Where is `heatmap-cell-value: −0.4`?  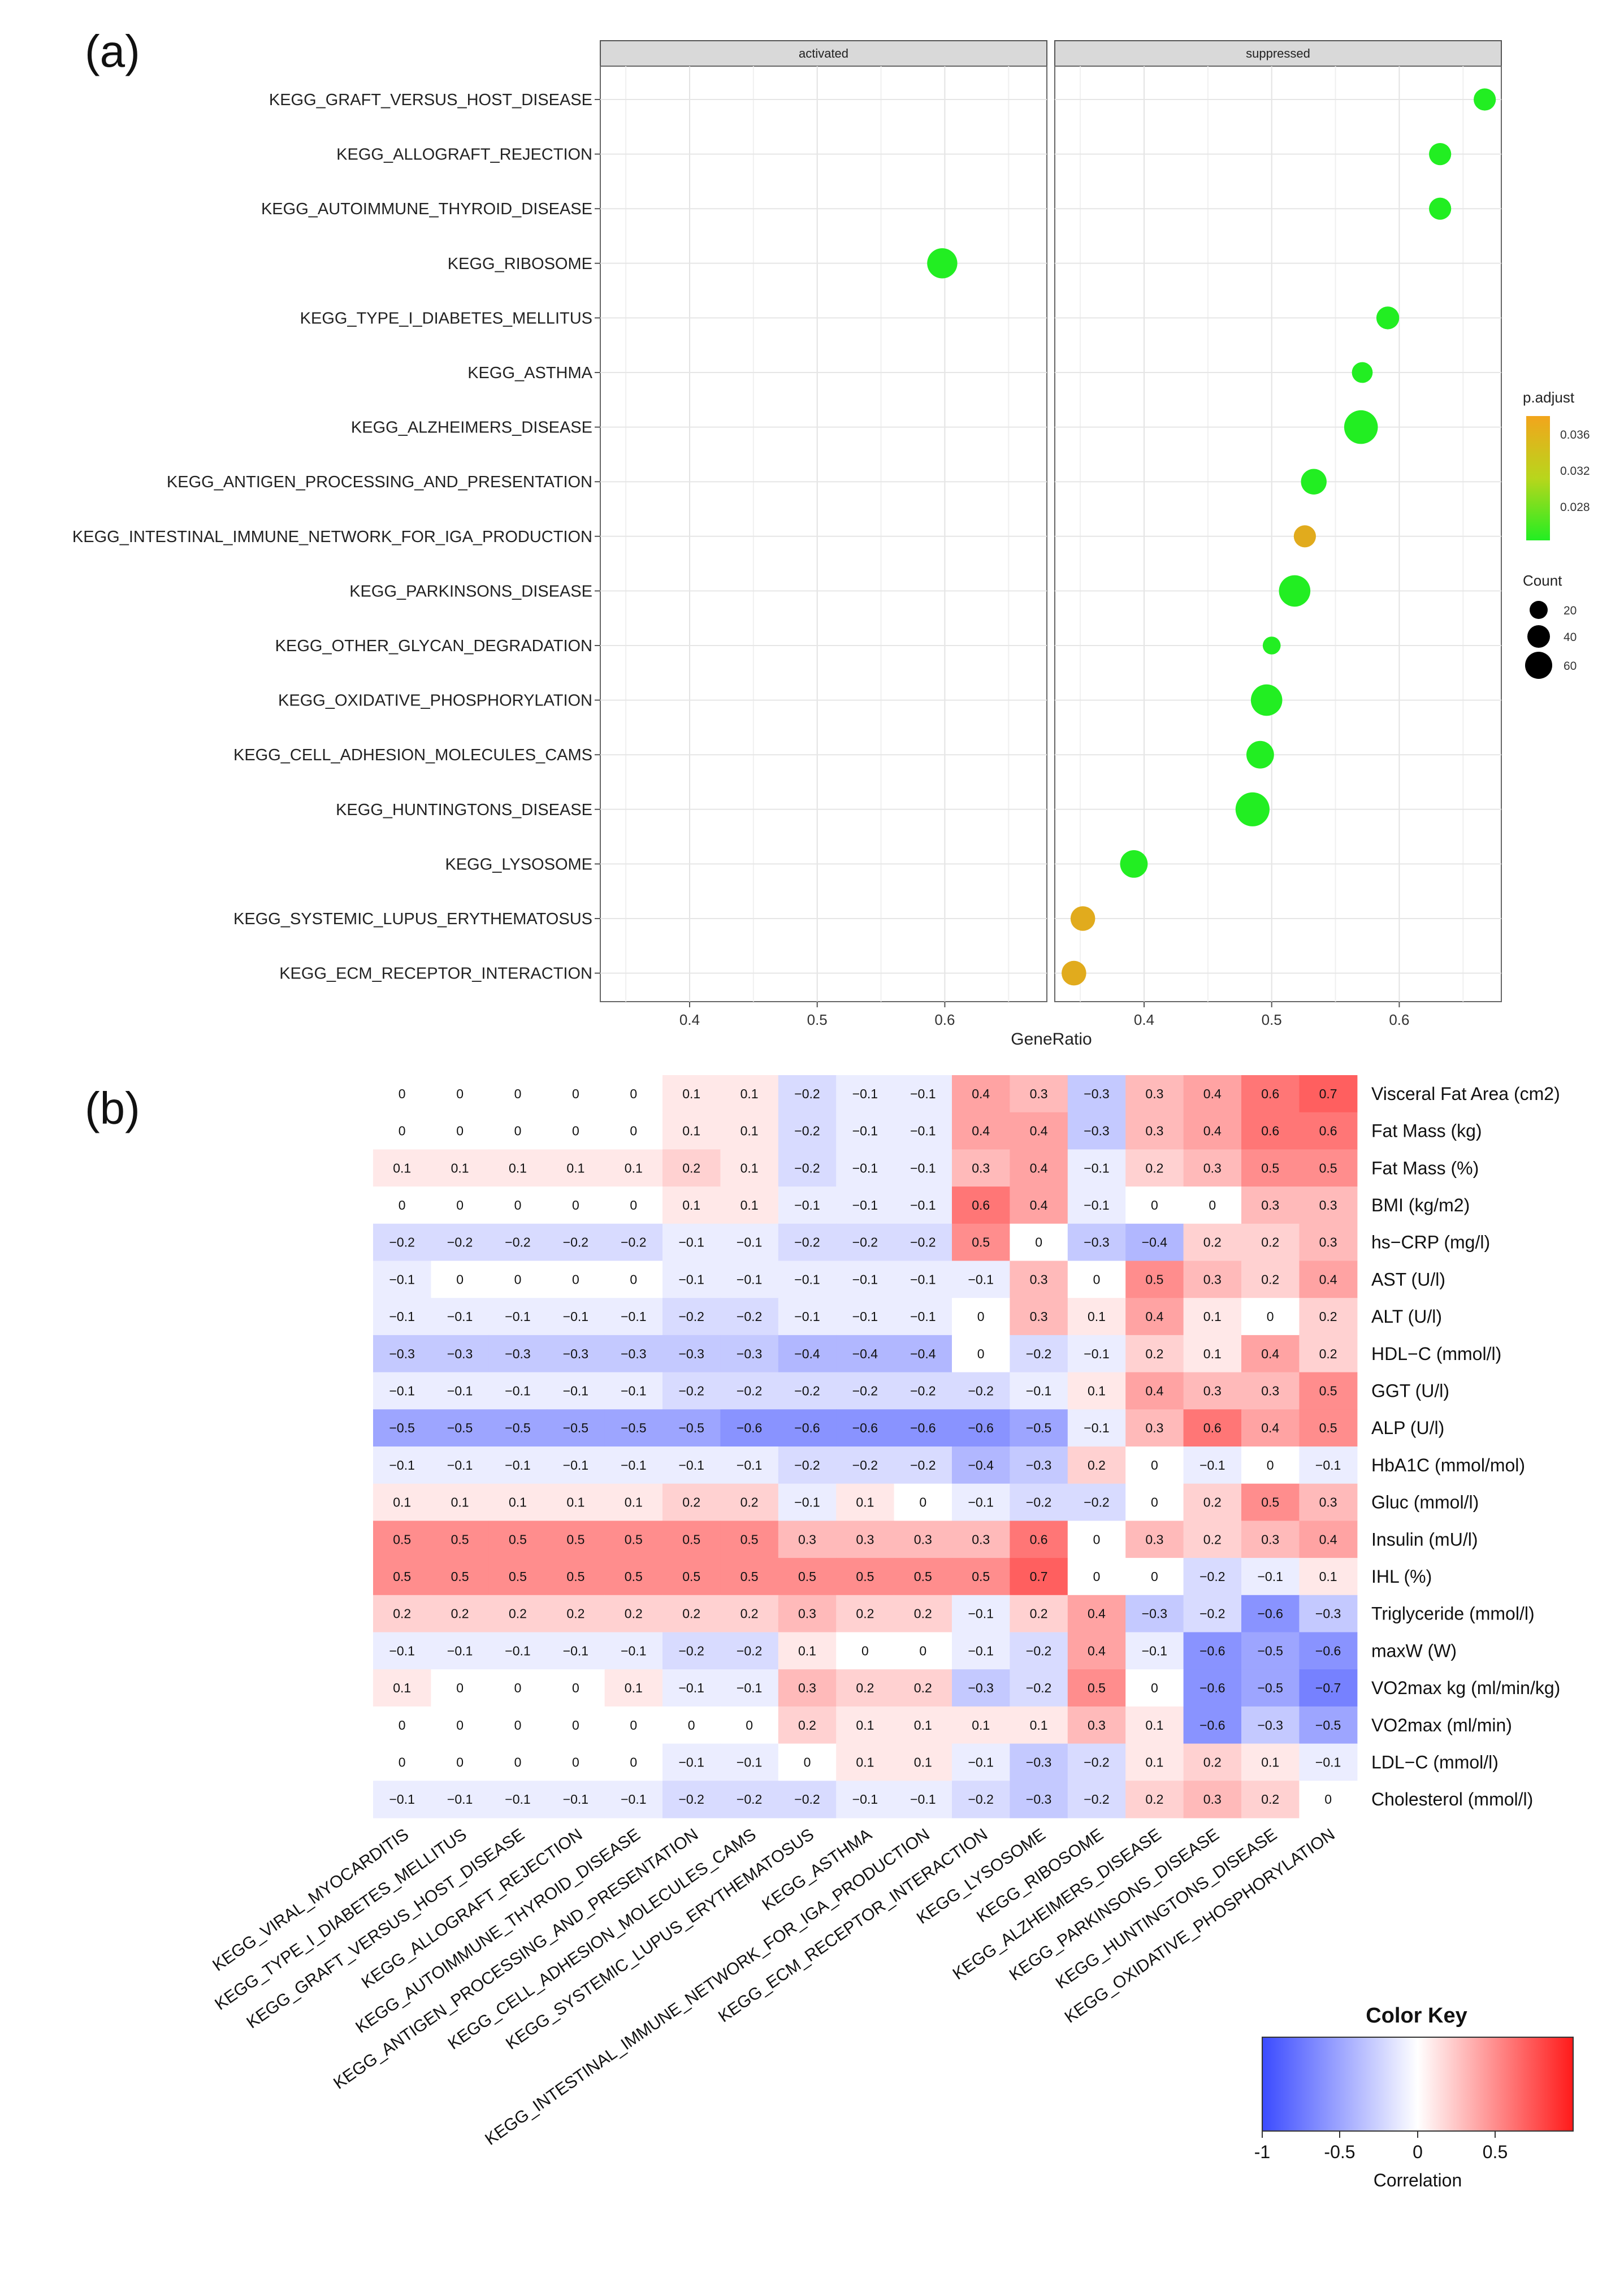 heatmap-cell-value: −0.4 is located at coordinates (981, 1465).